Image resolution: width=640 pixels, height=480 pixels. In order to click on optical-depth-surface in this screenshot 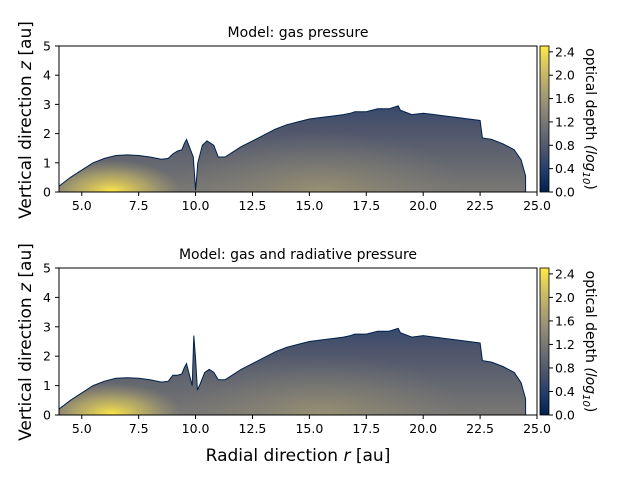, I will do `click(292, 148)`.